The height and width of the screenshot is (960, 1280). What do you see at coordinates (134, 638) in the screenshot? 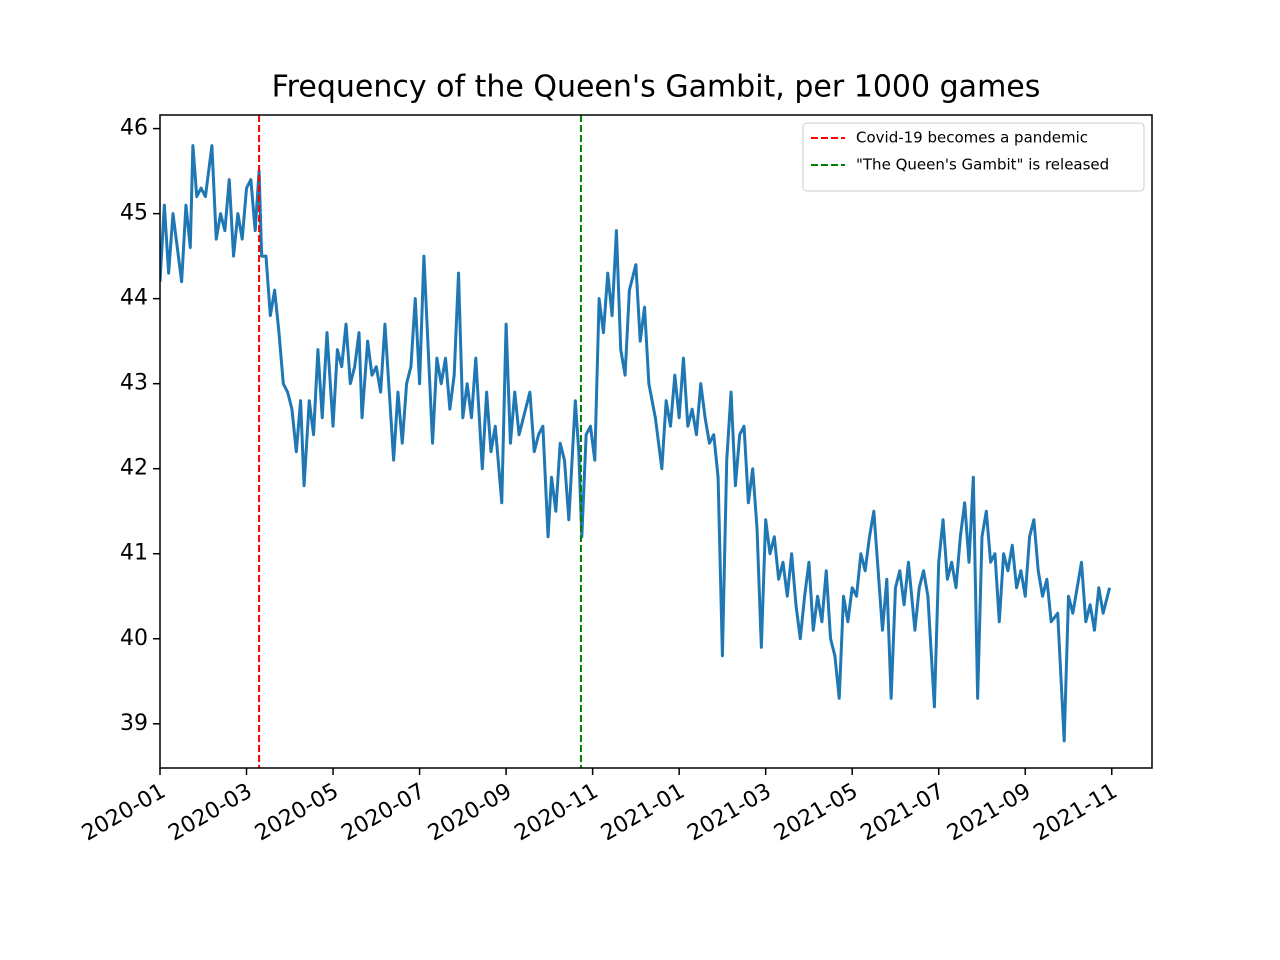
I see `y-tick-label: 40` at bounding box center [134, 638].